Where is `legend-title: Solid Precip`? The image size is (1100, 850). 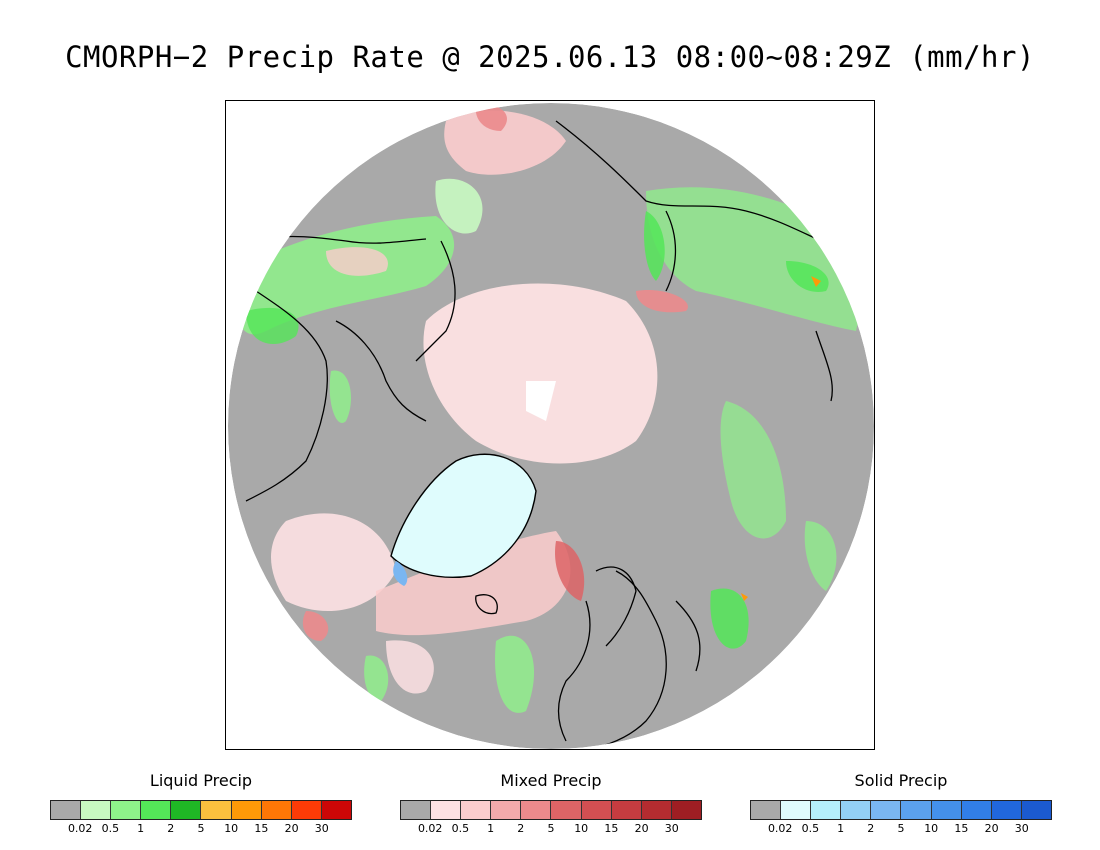 legend-title: Solid Precip is located at coordinates (901, 780).